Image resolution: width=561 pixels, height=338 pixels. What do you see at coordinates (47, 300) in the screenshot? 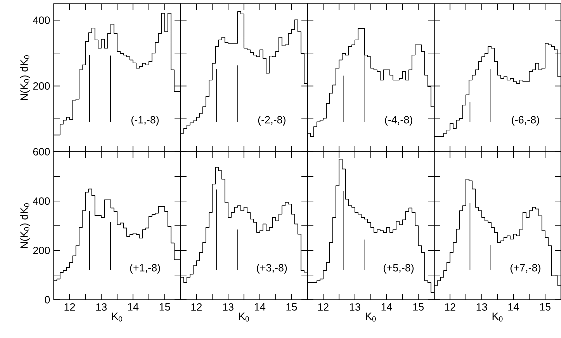
I see `y-tick-label: 0` at bounding box center [47, 300].